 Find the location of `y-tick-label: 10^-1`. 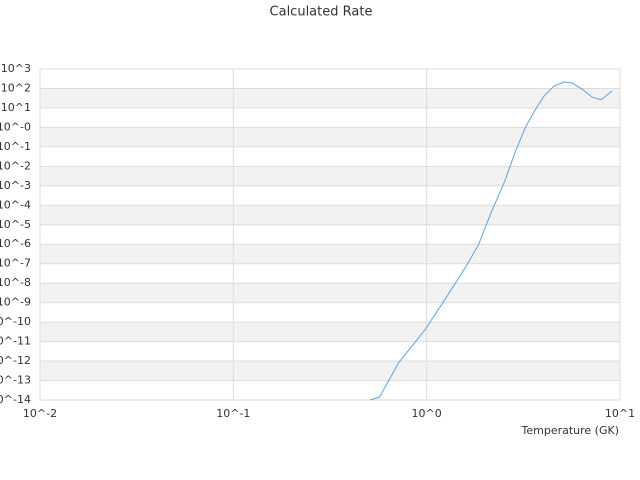

y-tick-label: 10^-1 is located at coordinates (15, 146).